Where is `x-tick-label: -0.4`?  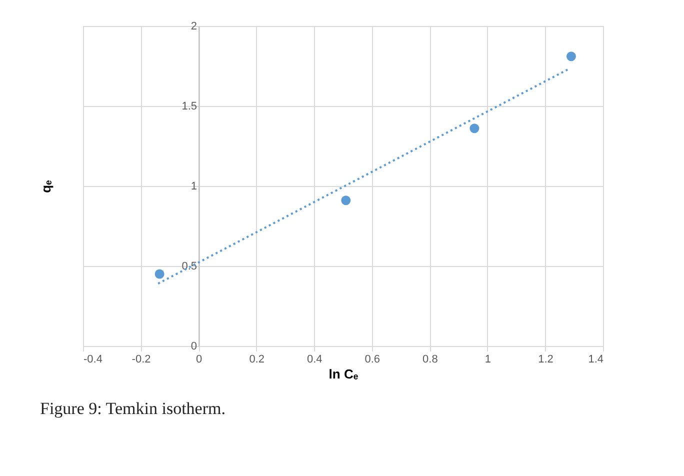 x-tick-label: -0.4 is located at coordinates (93, 360).